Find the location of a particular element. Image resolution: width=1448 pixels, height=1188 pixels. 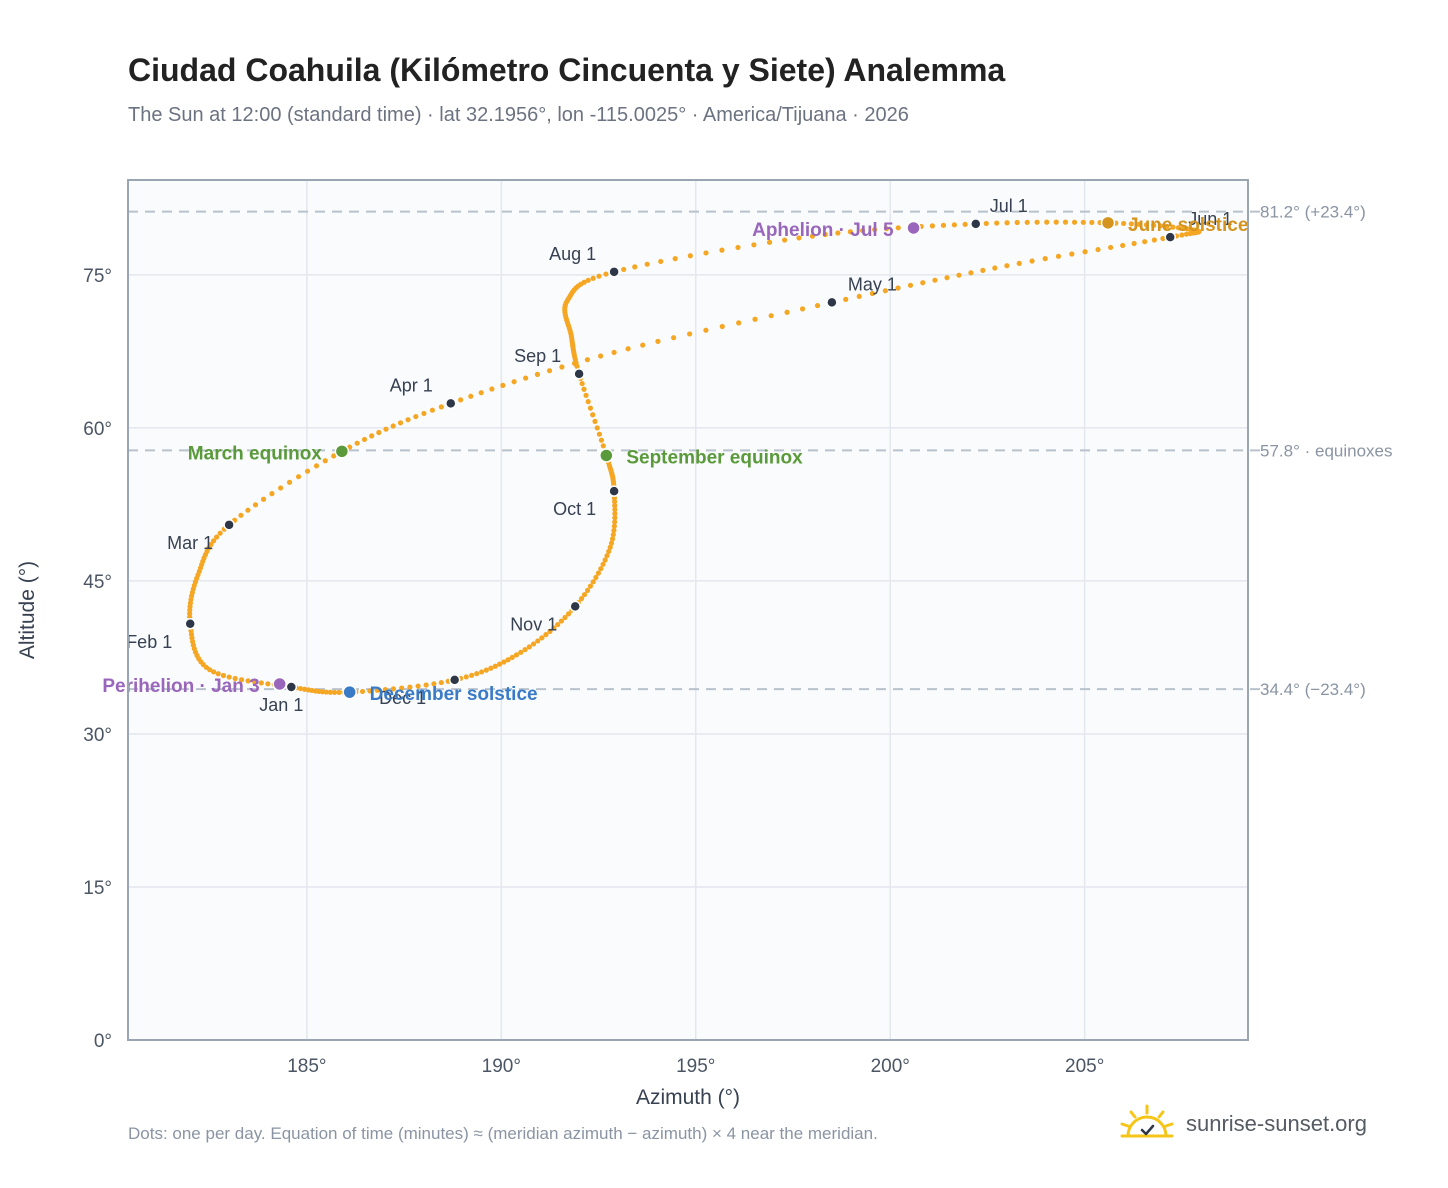

y-tick-label: 0° is located at coordinates (103, 1041).